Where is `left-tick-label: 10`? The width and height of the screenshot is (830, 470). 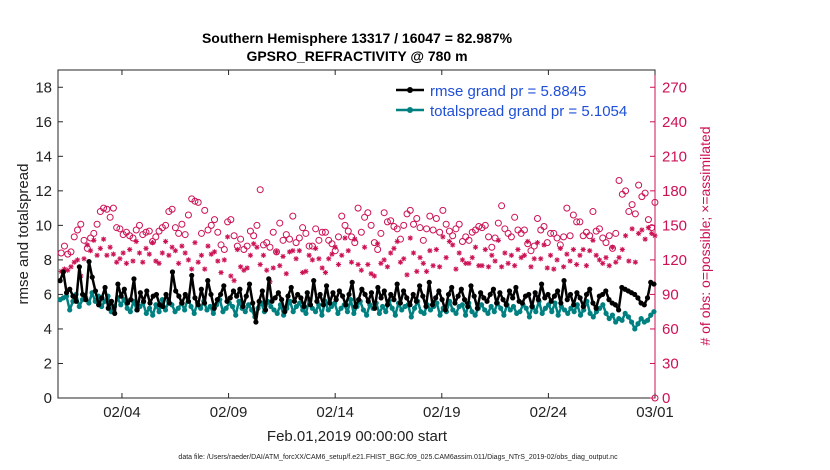 left-tick-label: 10 is located at coordinates (43, 225).